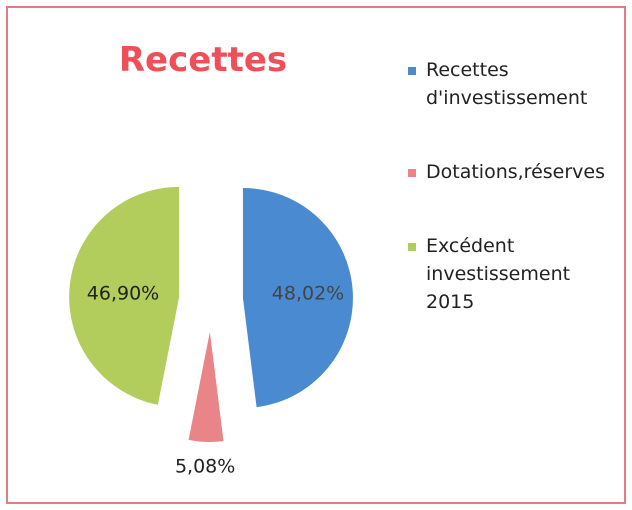  Describe the element at coordinates (205, 466) in the screenshot. I see `data-label: 5,08%` at that location.